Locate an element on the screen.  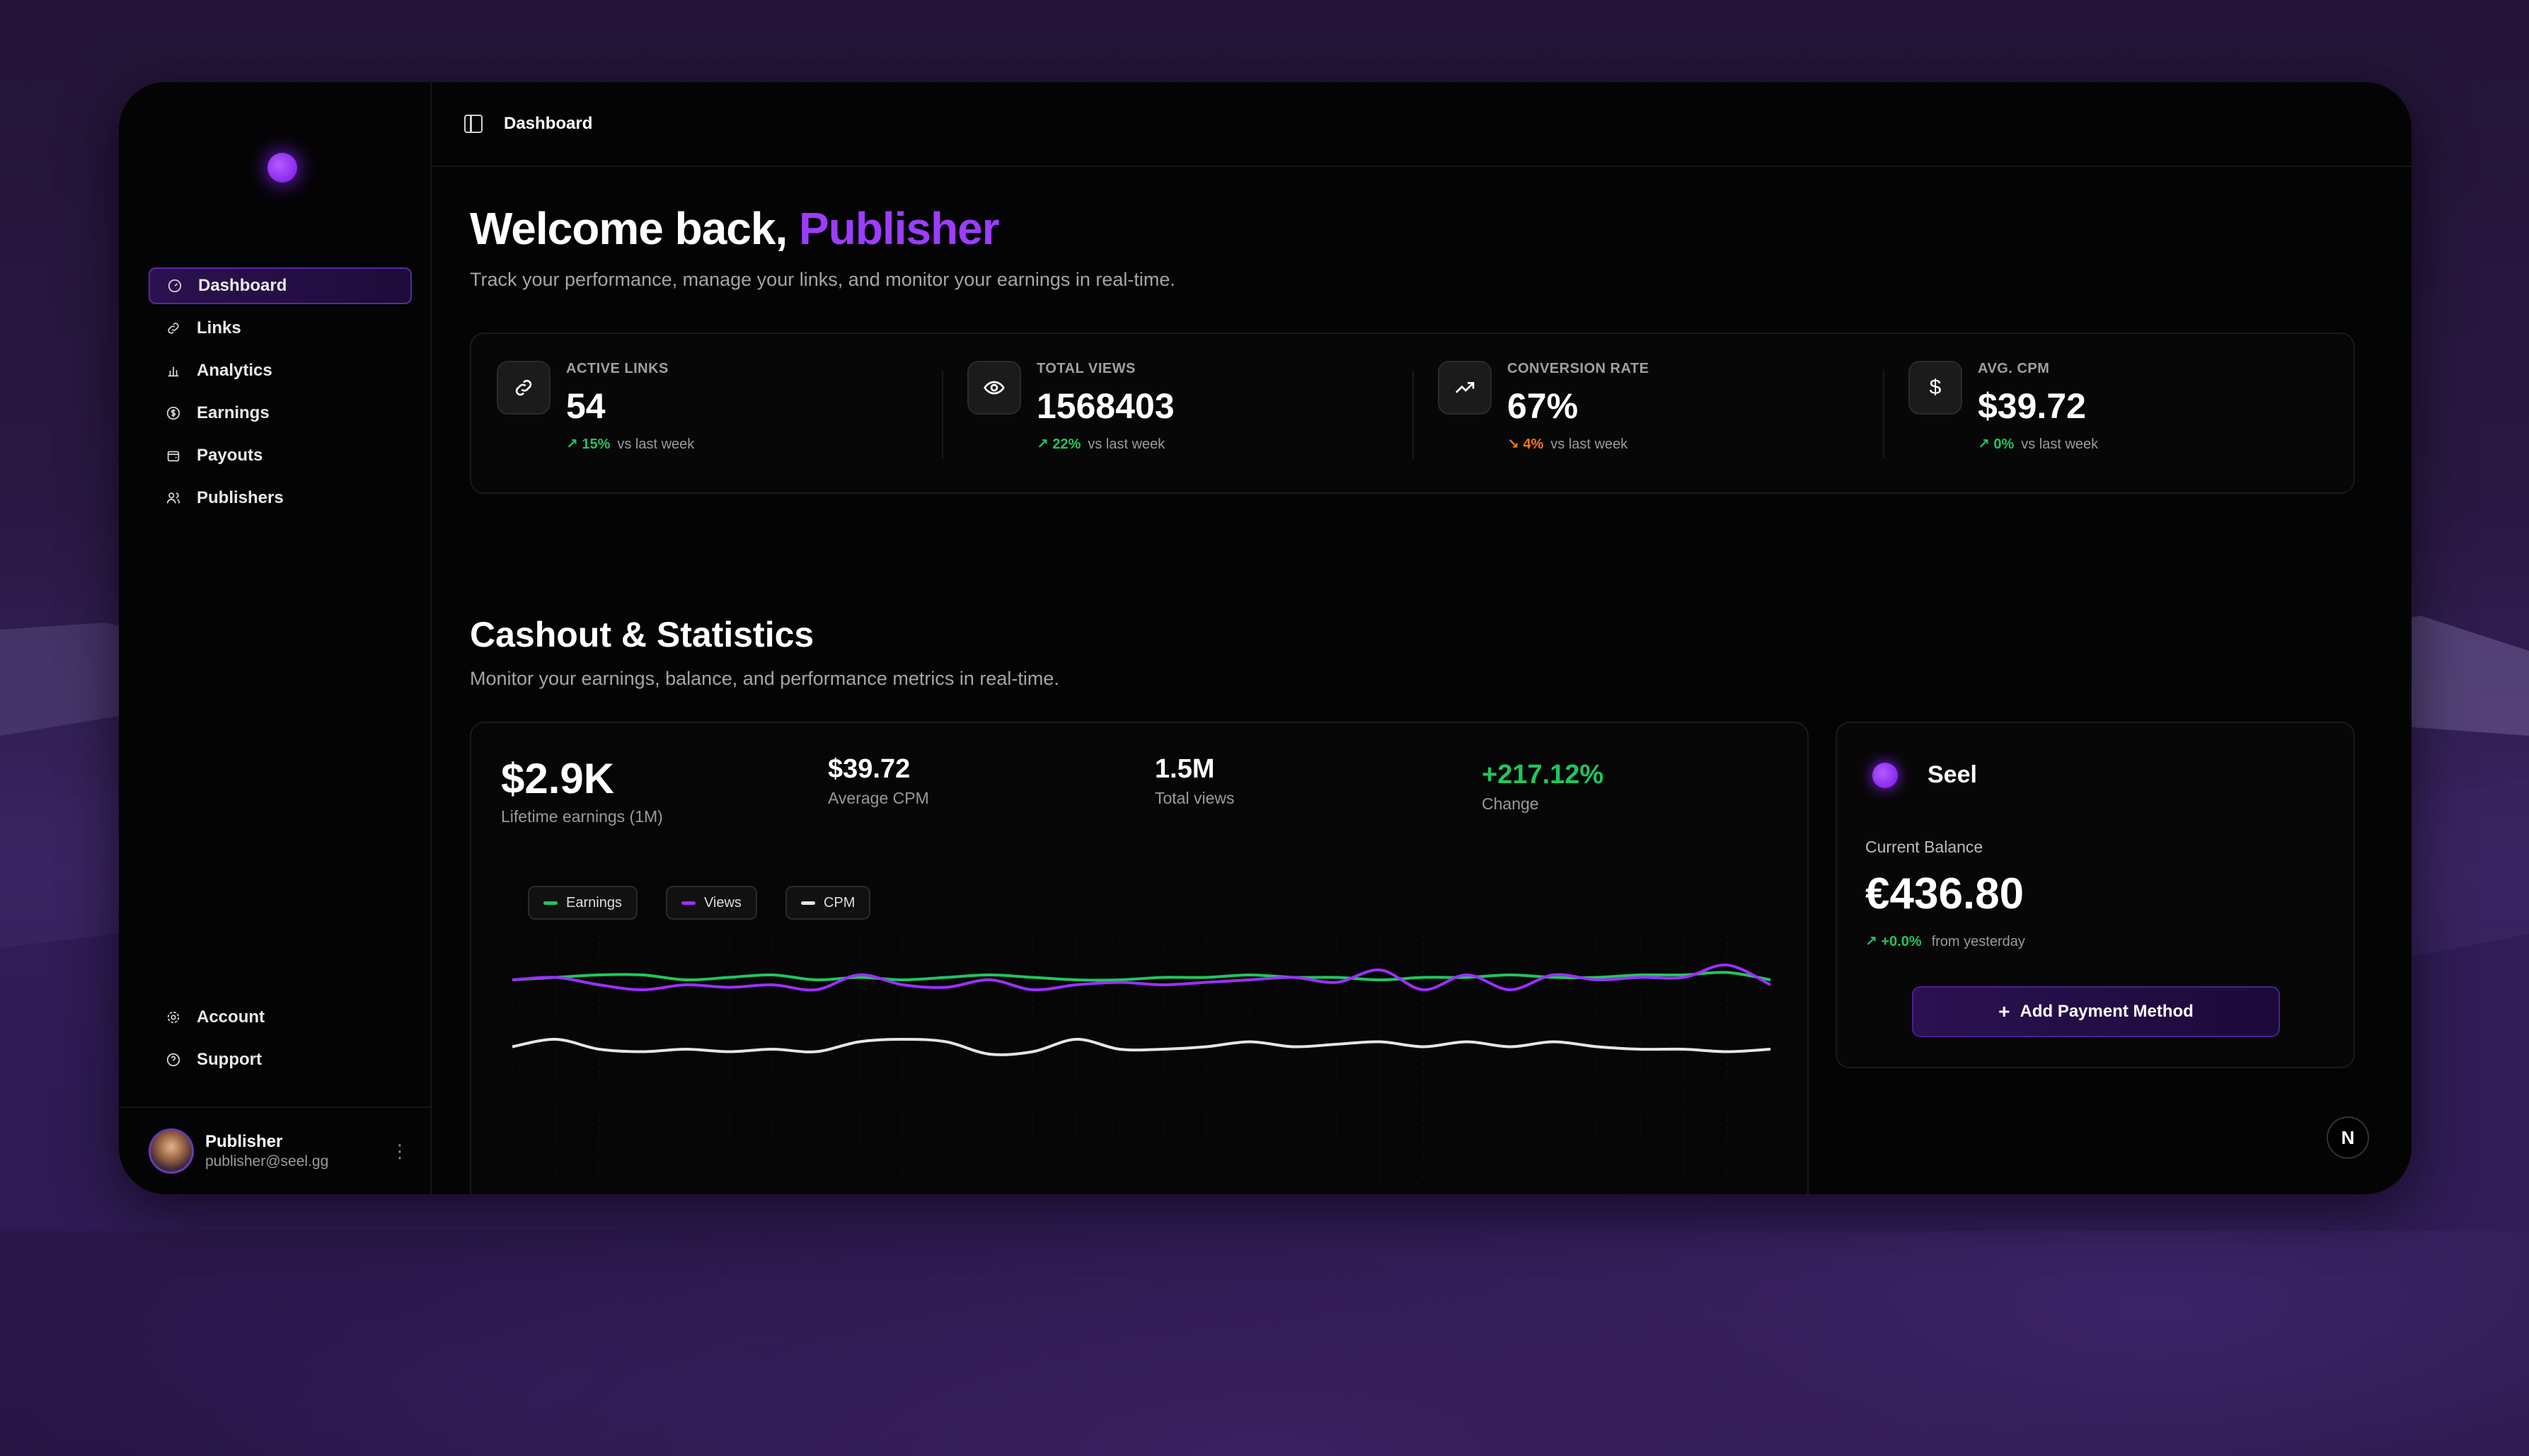
stat-conversion-rate: CONVERSION RATE 67% ↘ 4% vs last week is located at coordinates (1647, 413).